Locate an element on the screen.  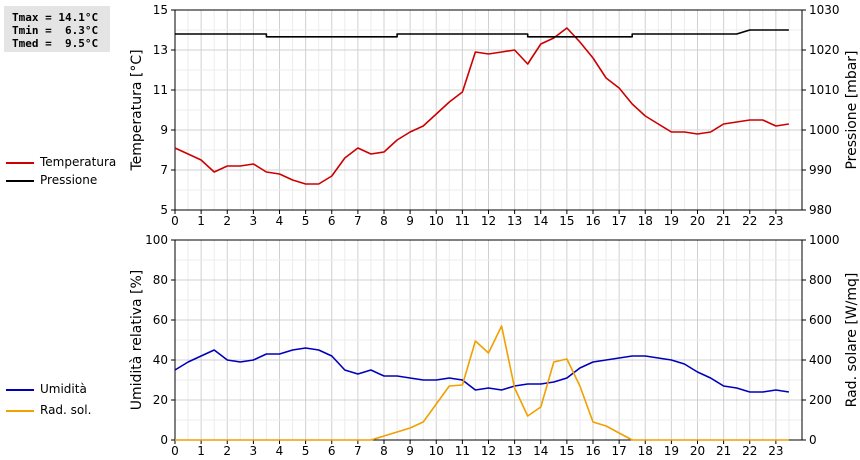
legend-swatch-umidita is located at coordinates (20, 390).